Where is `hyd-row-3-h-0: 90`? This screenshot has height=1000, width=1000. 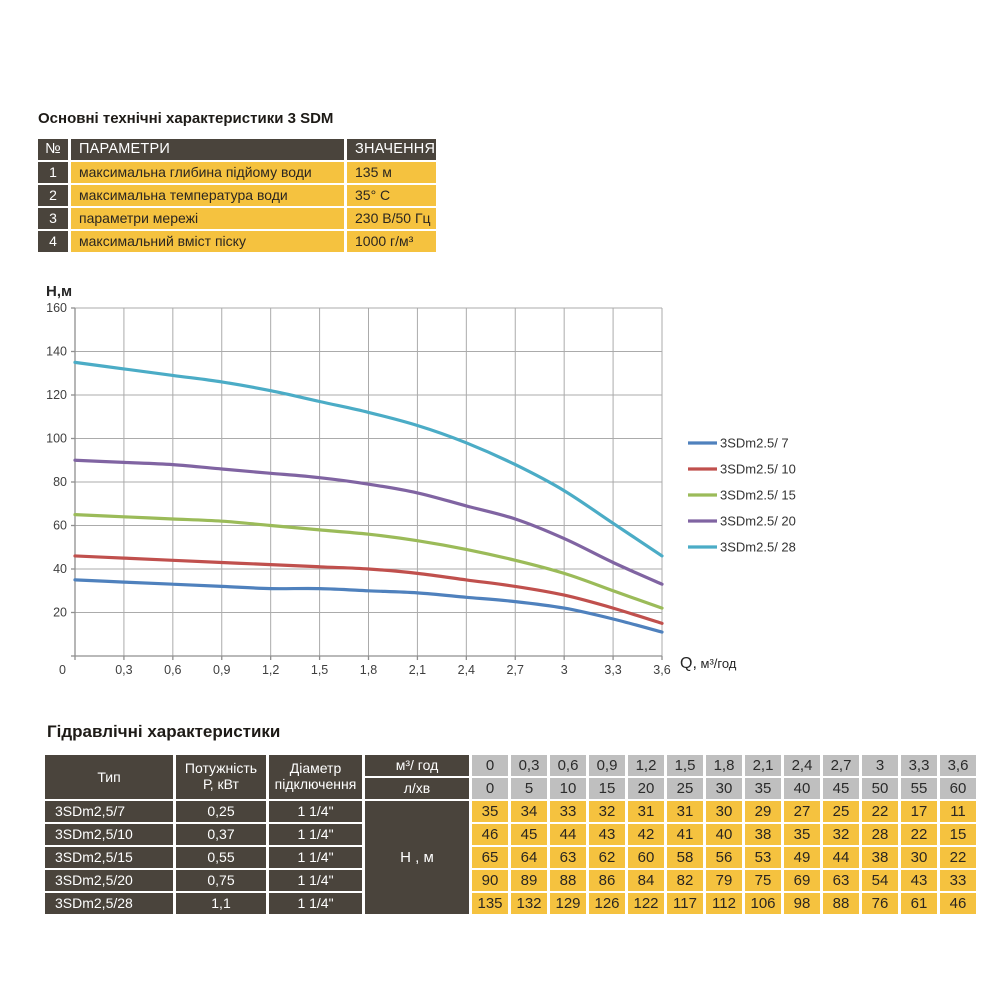
hyd-row-3-h-0: 90 is located at coordinates (490, 880).